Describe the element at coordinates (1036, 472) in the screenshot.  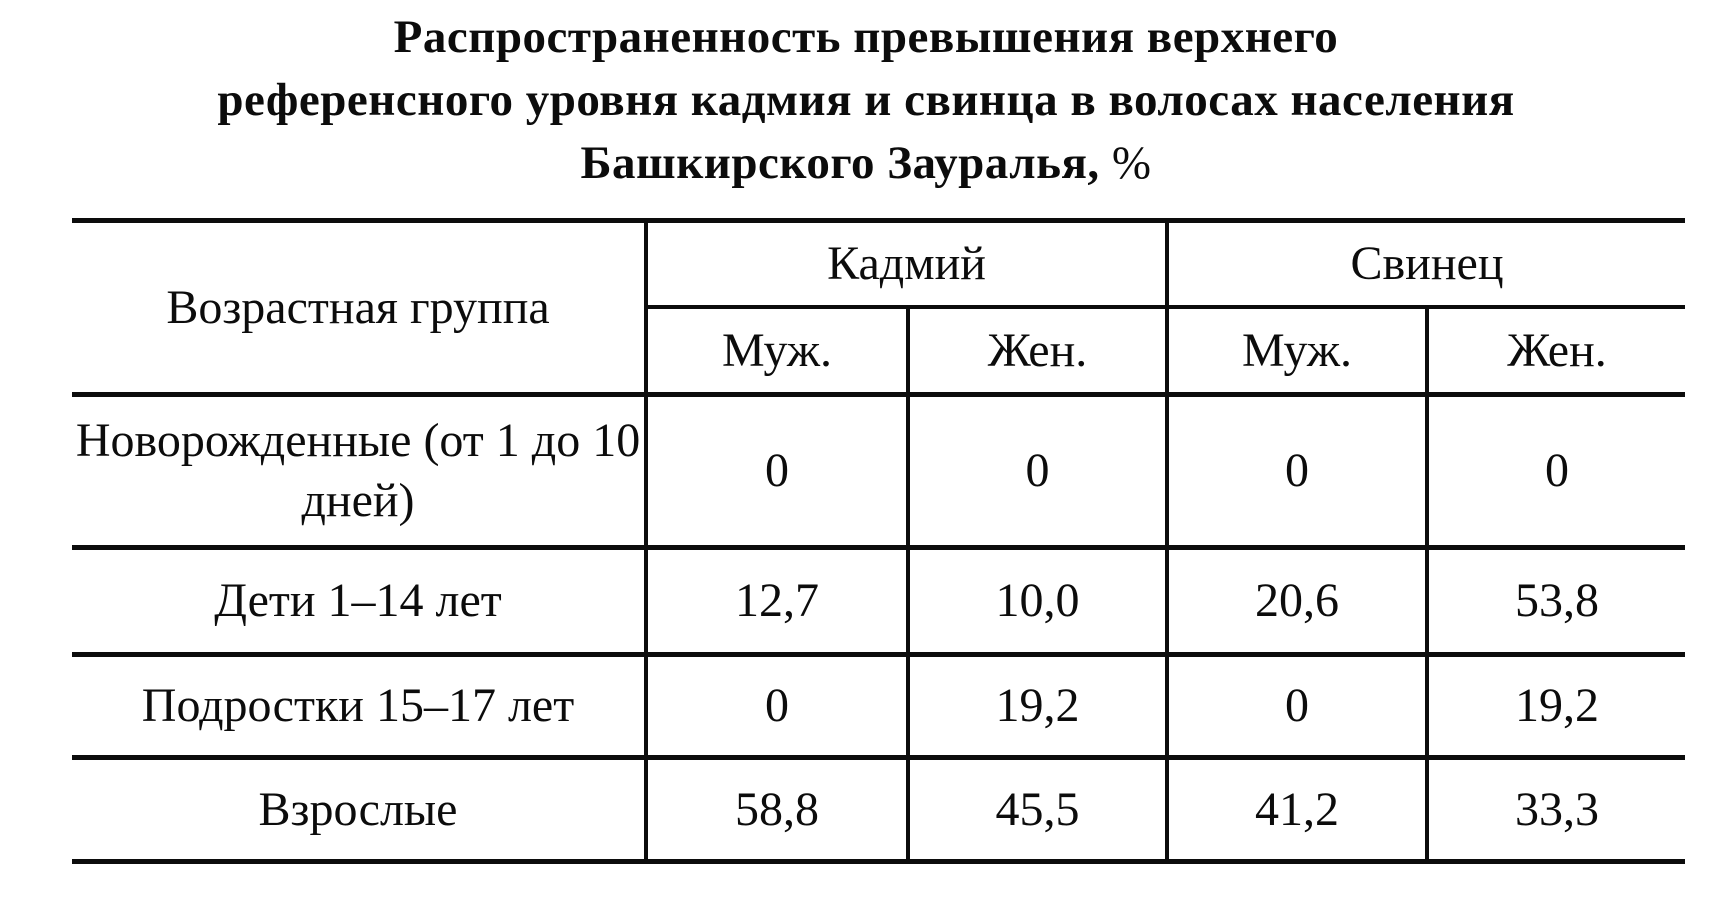
I see `value-cadmium-female: 0` at that location.